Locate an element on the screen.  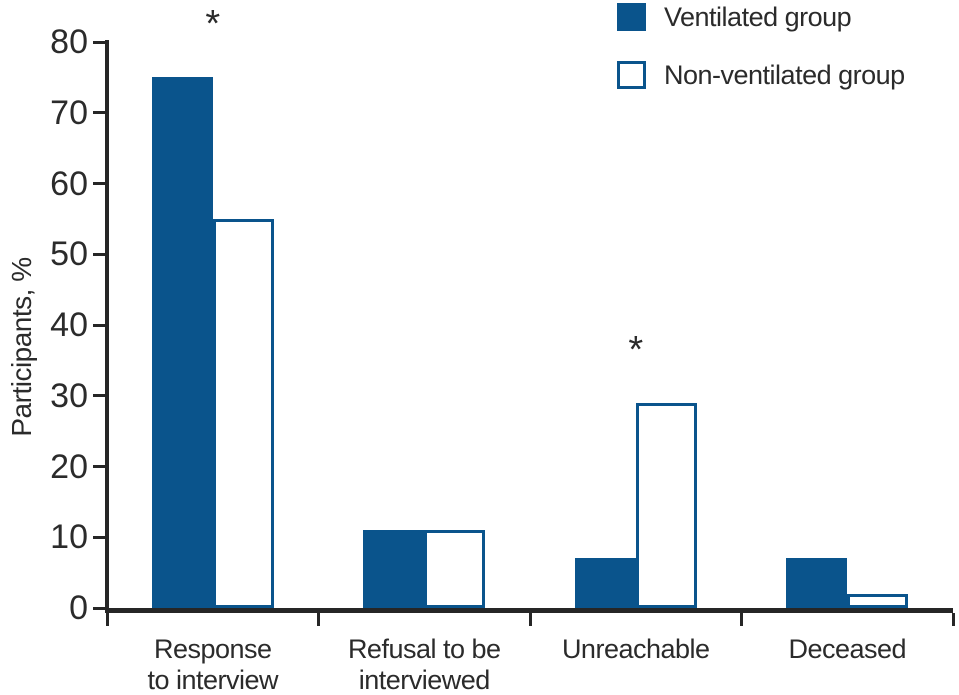
x-category-label-response-to-interview: Response to interview is located at coordinates (213, 664).